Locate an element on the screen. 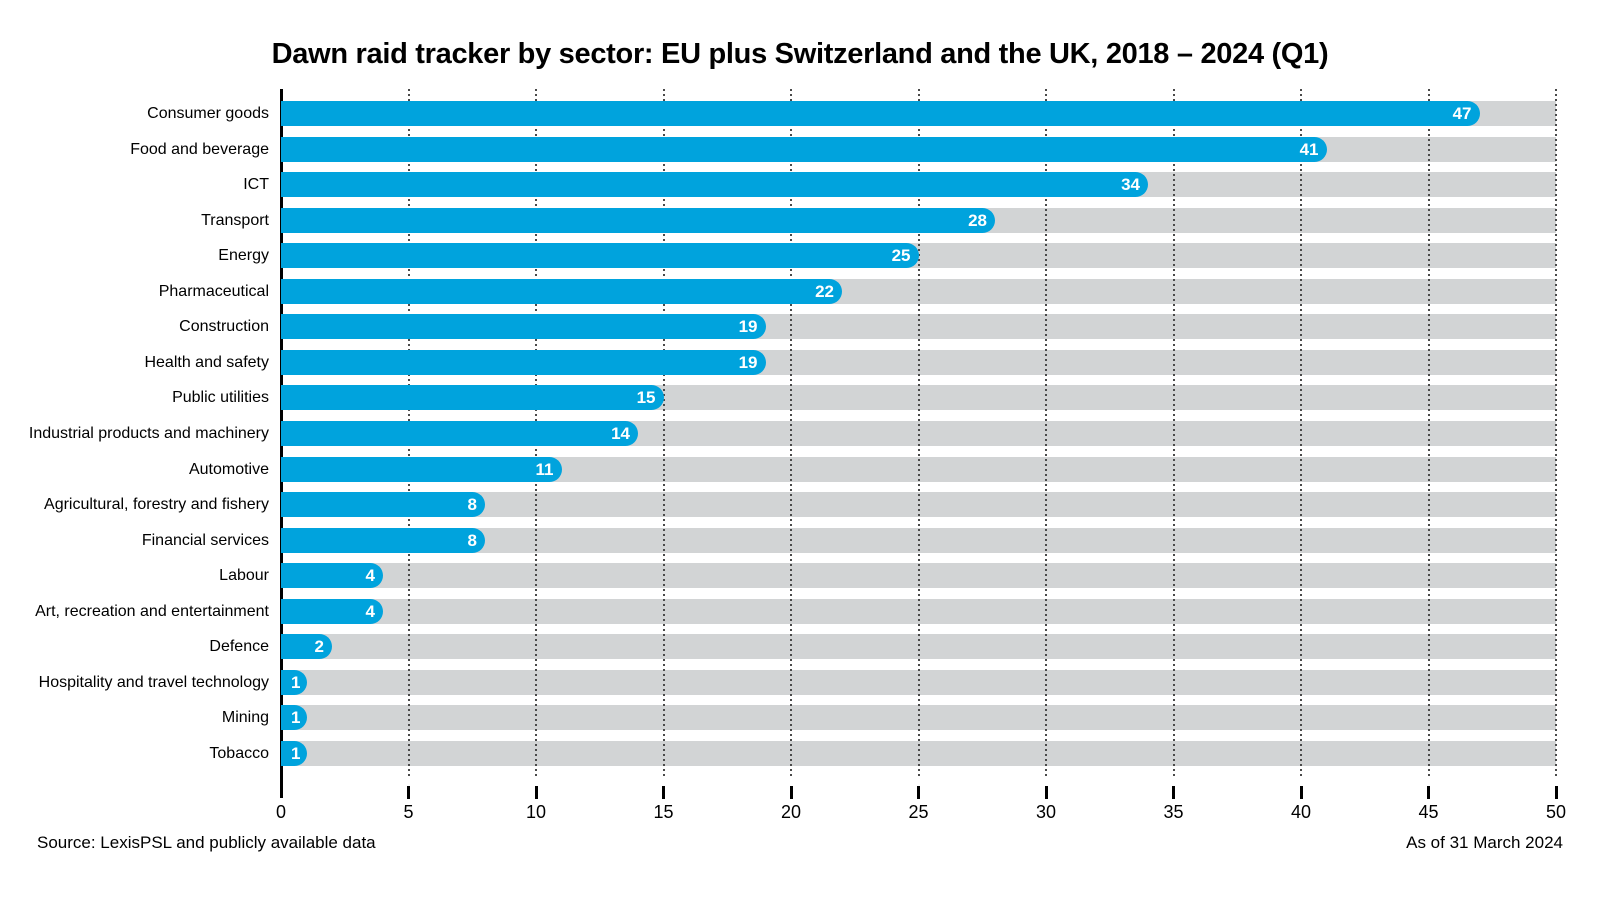  category-label: Consumer goods is located at coordinates (208, 113).